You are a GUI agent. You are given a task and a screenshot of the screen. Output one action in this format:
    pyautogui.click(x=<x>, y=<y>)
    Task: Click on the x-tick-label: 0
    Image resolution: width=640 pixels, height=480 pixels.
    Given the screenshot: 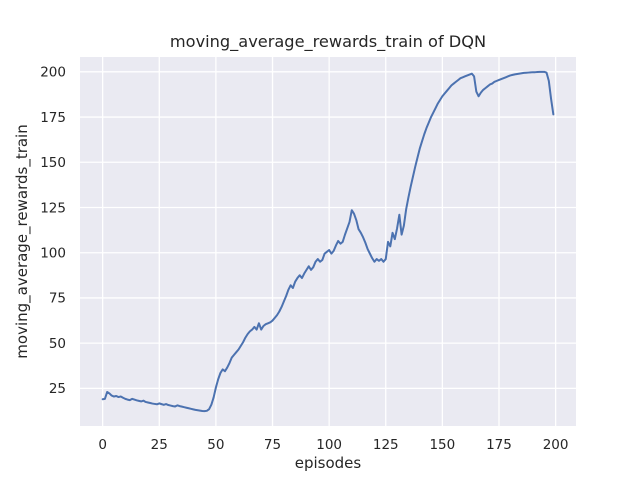 What is the action you would take?
    pyautogui.click(x=102, y=445)
    